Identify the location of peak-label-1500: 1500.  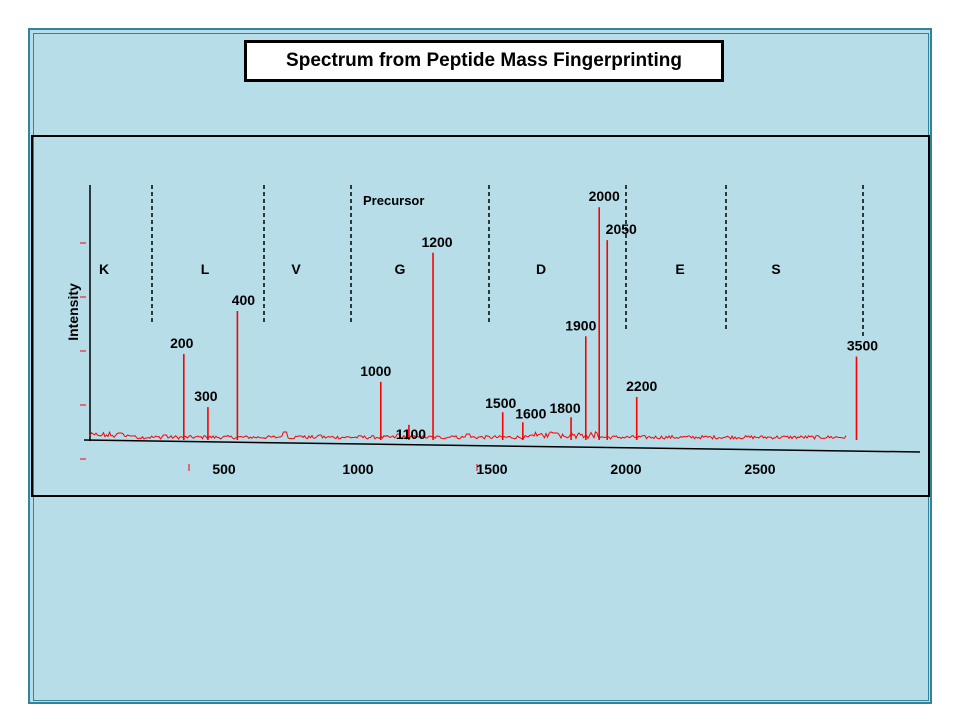
(500, 403).